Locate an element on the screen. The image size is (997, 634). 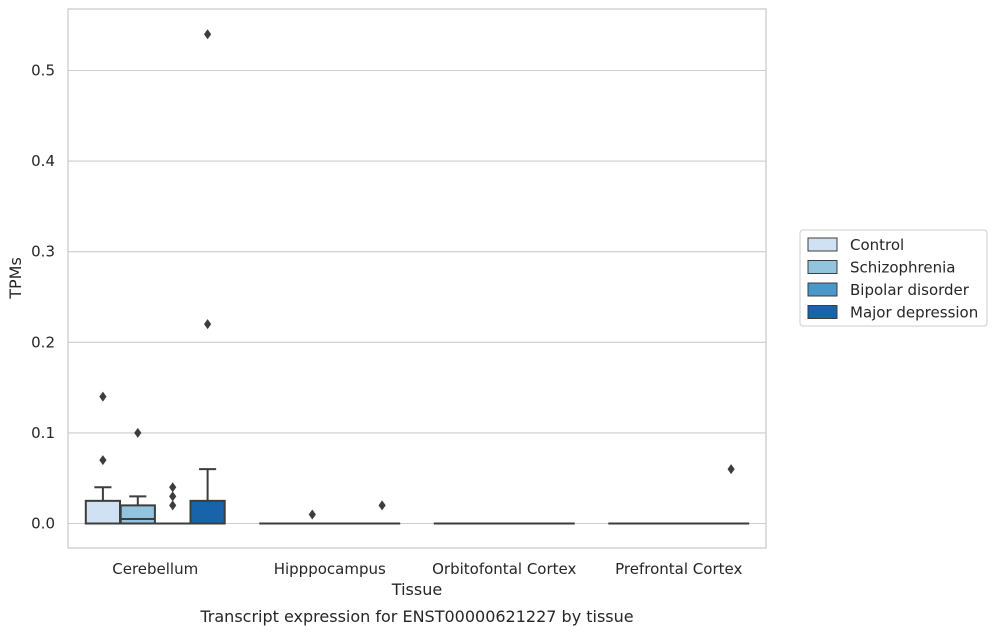
x-tick-label: Prefrontal Cortex is located at coordinates (678, 569).